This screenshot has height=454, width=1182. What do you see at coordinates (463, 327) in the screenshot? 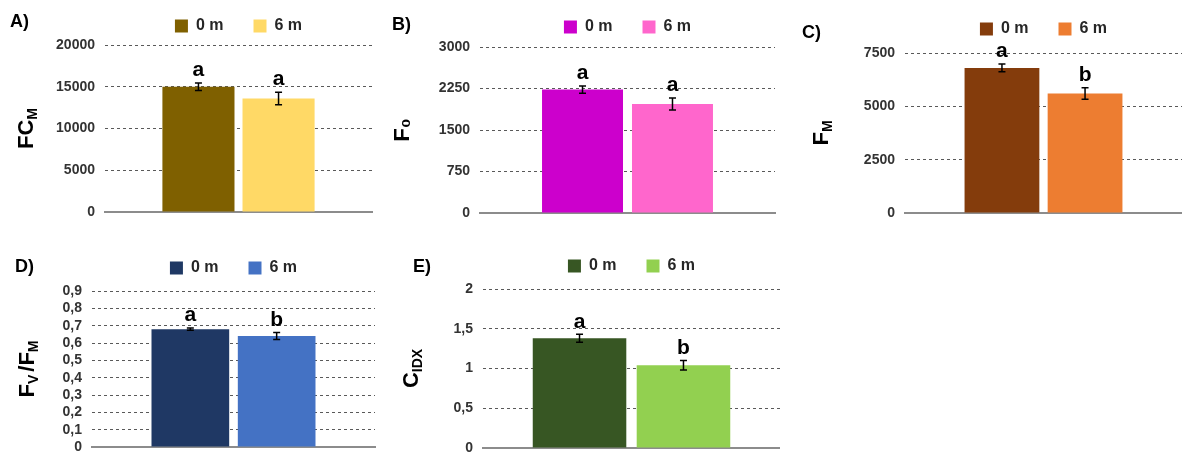
I see `y-tick-label: 1,5` at bounding box center [463, 327].